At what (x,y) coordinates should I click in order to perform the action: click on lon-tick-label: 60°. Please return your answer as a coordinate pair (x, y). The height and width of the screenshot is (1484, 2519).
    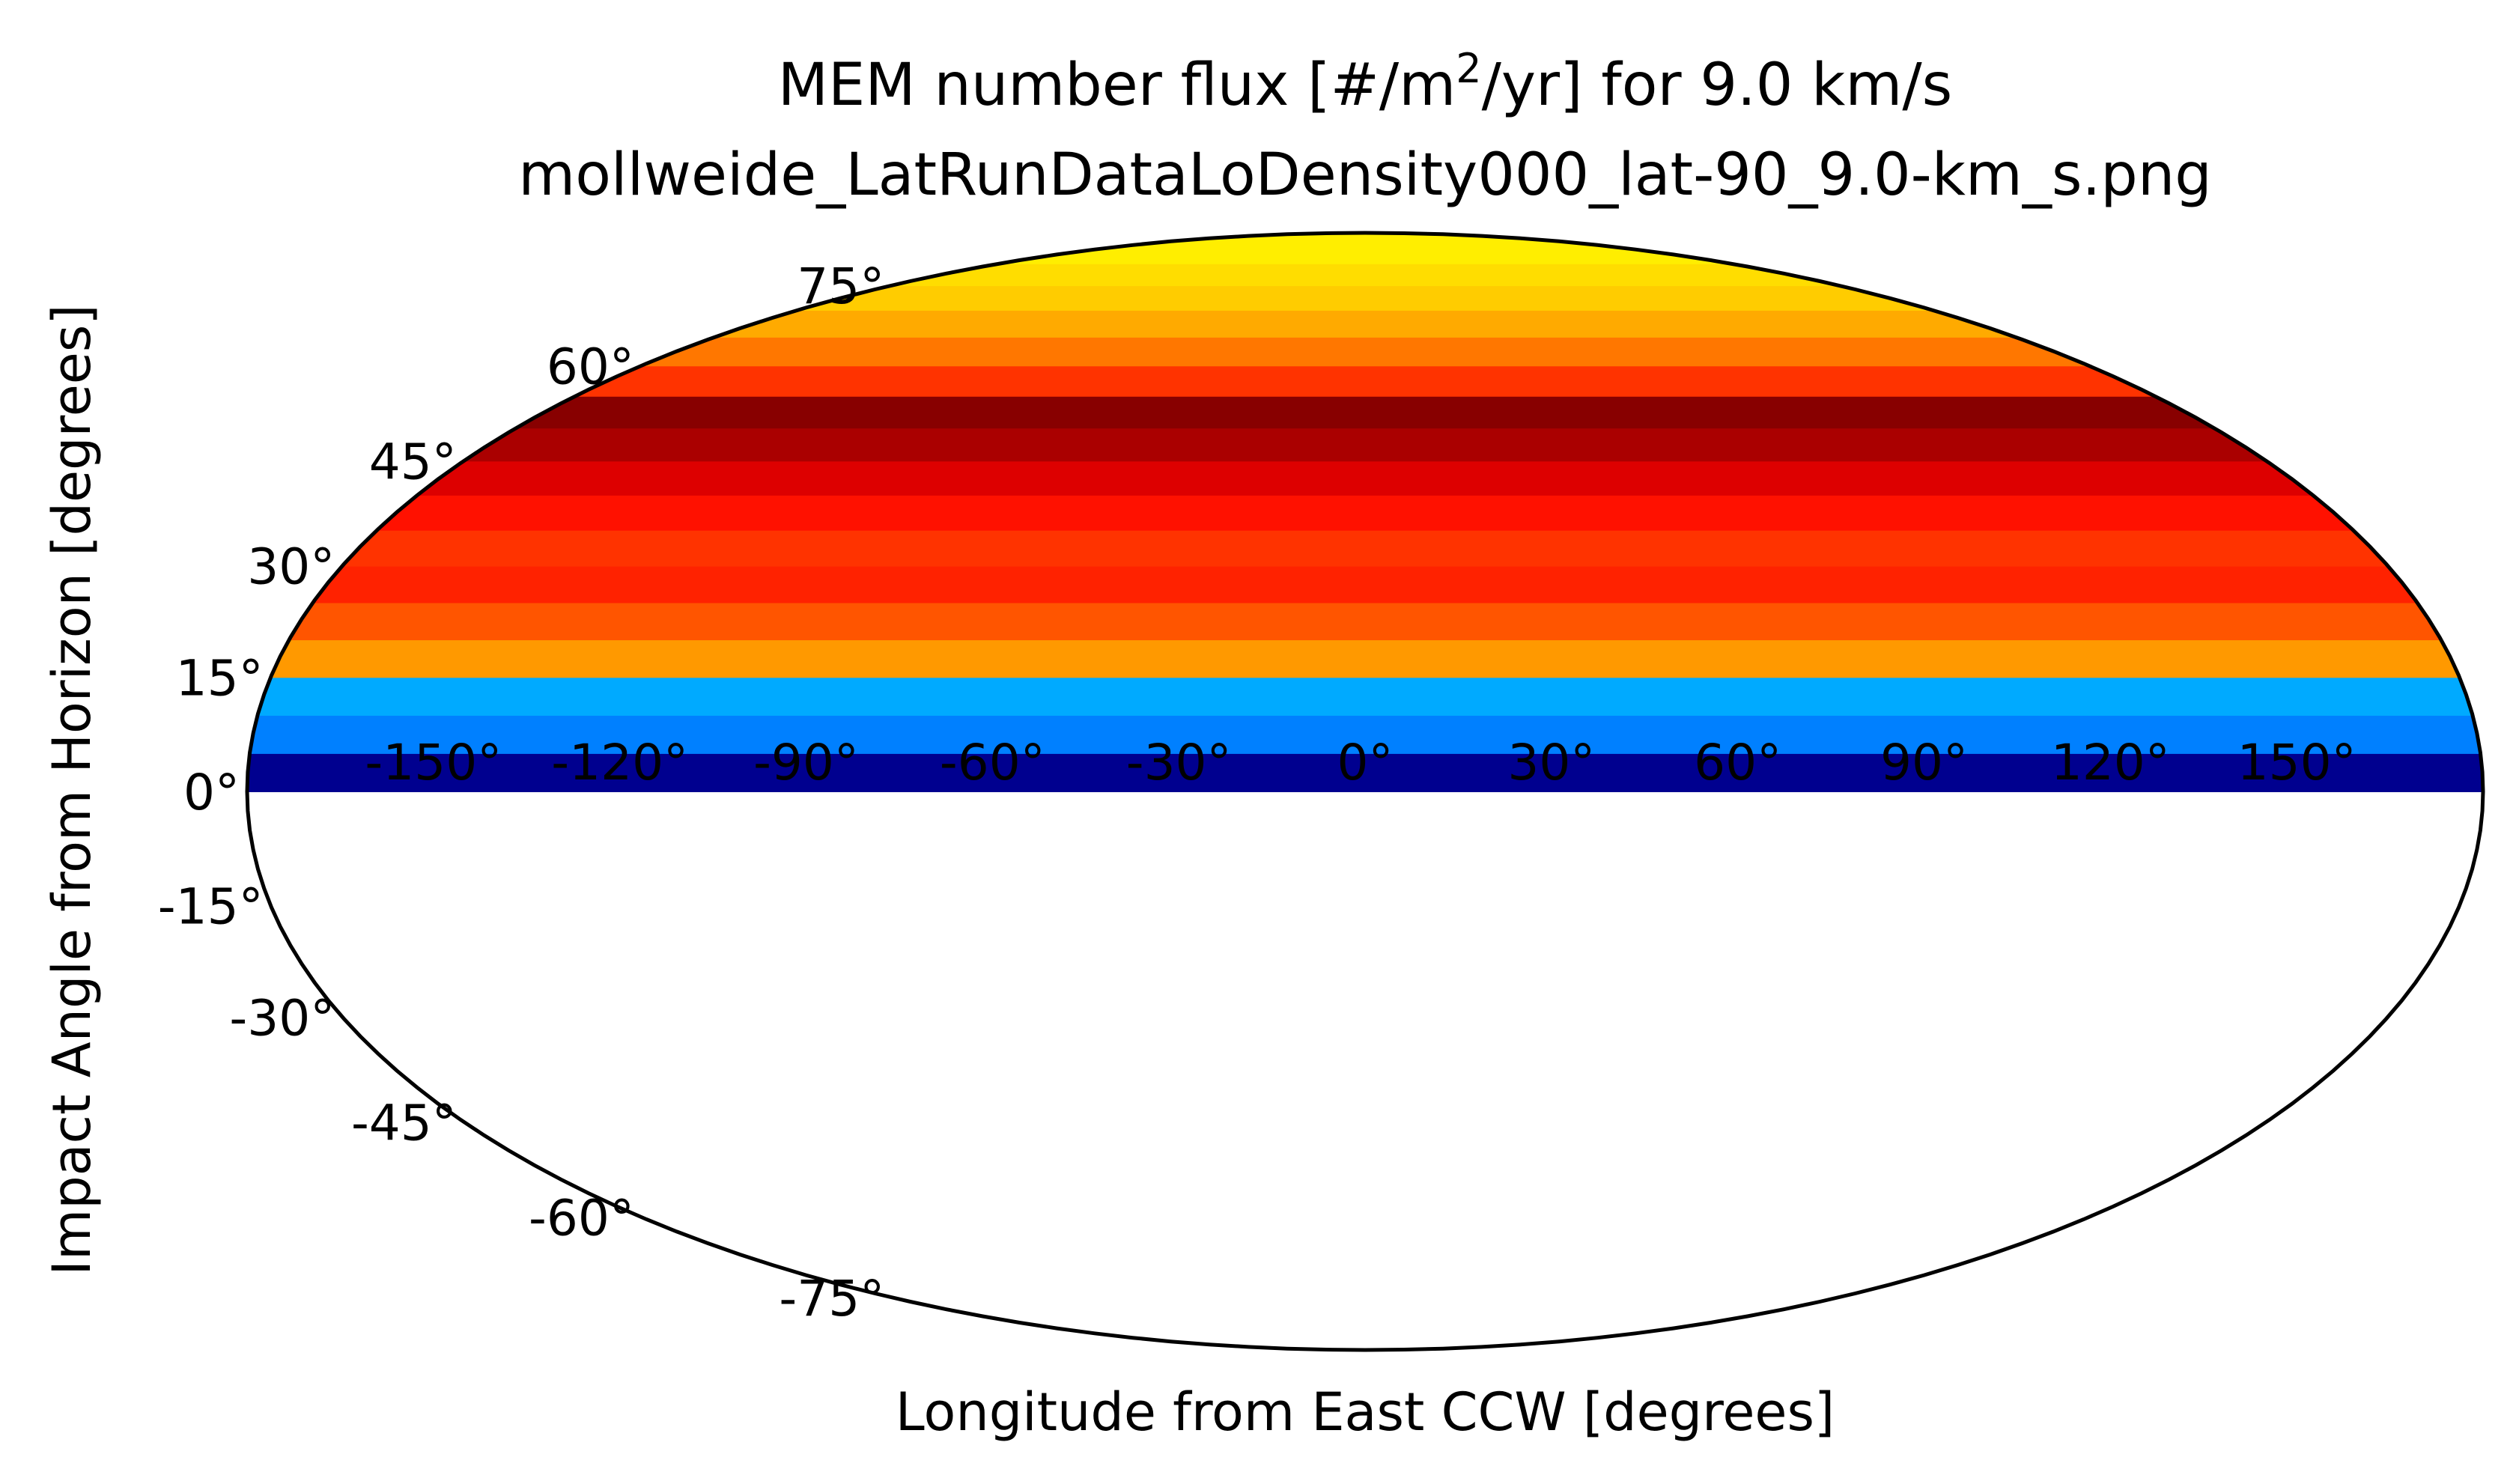
    Looking at the image, I should click on (1737, 762).